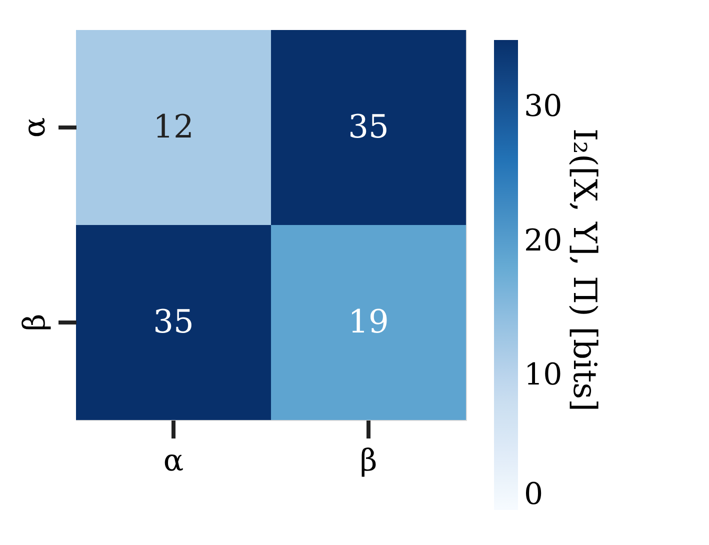 The height and width of the screenshot is (545, 709). I want to click on color-bar-label: 0, so click(534, 494).